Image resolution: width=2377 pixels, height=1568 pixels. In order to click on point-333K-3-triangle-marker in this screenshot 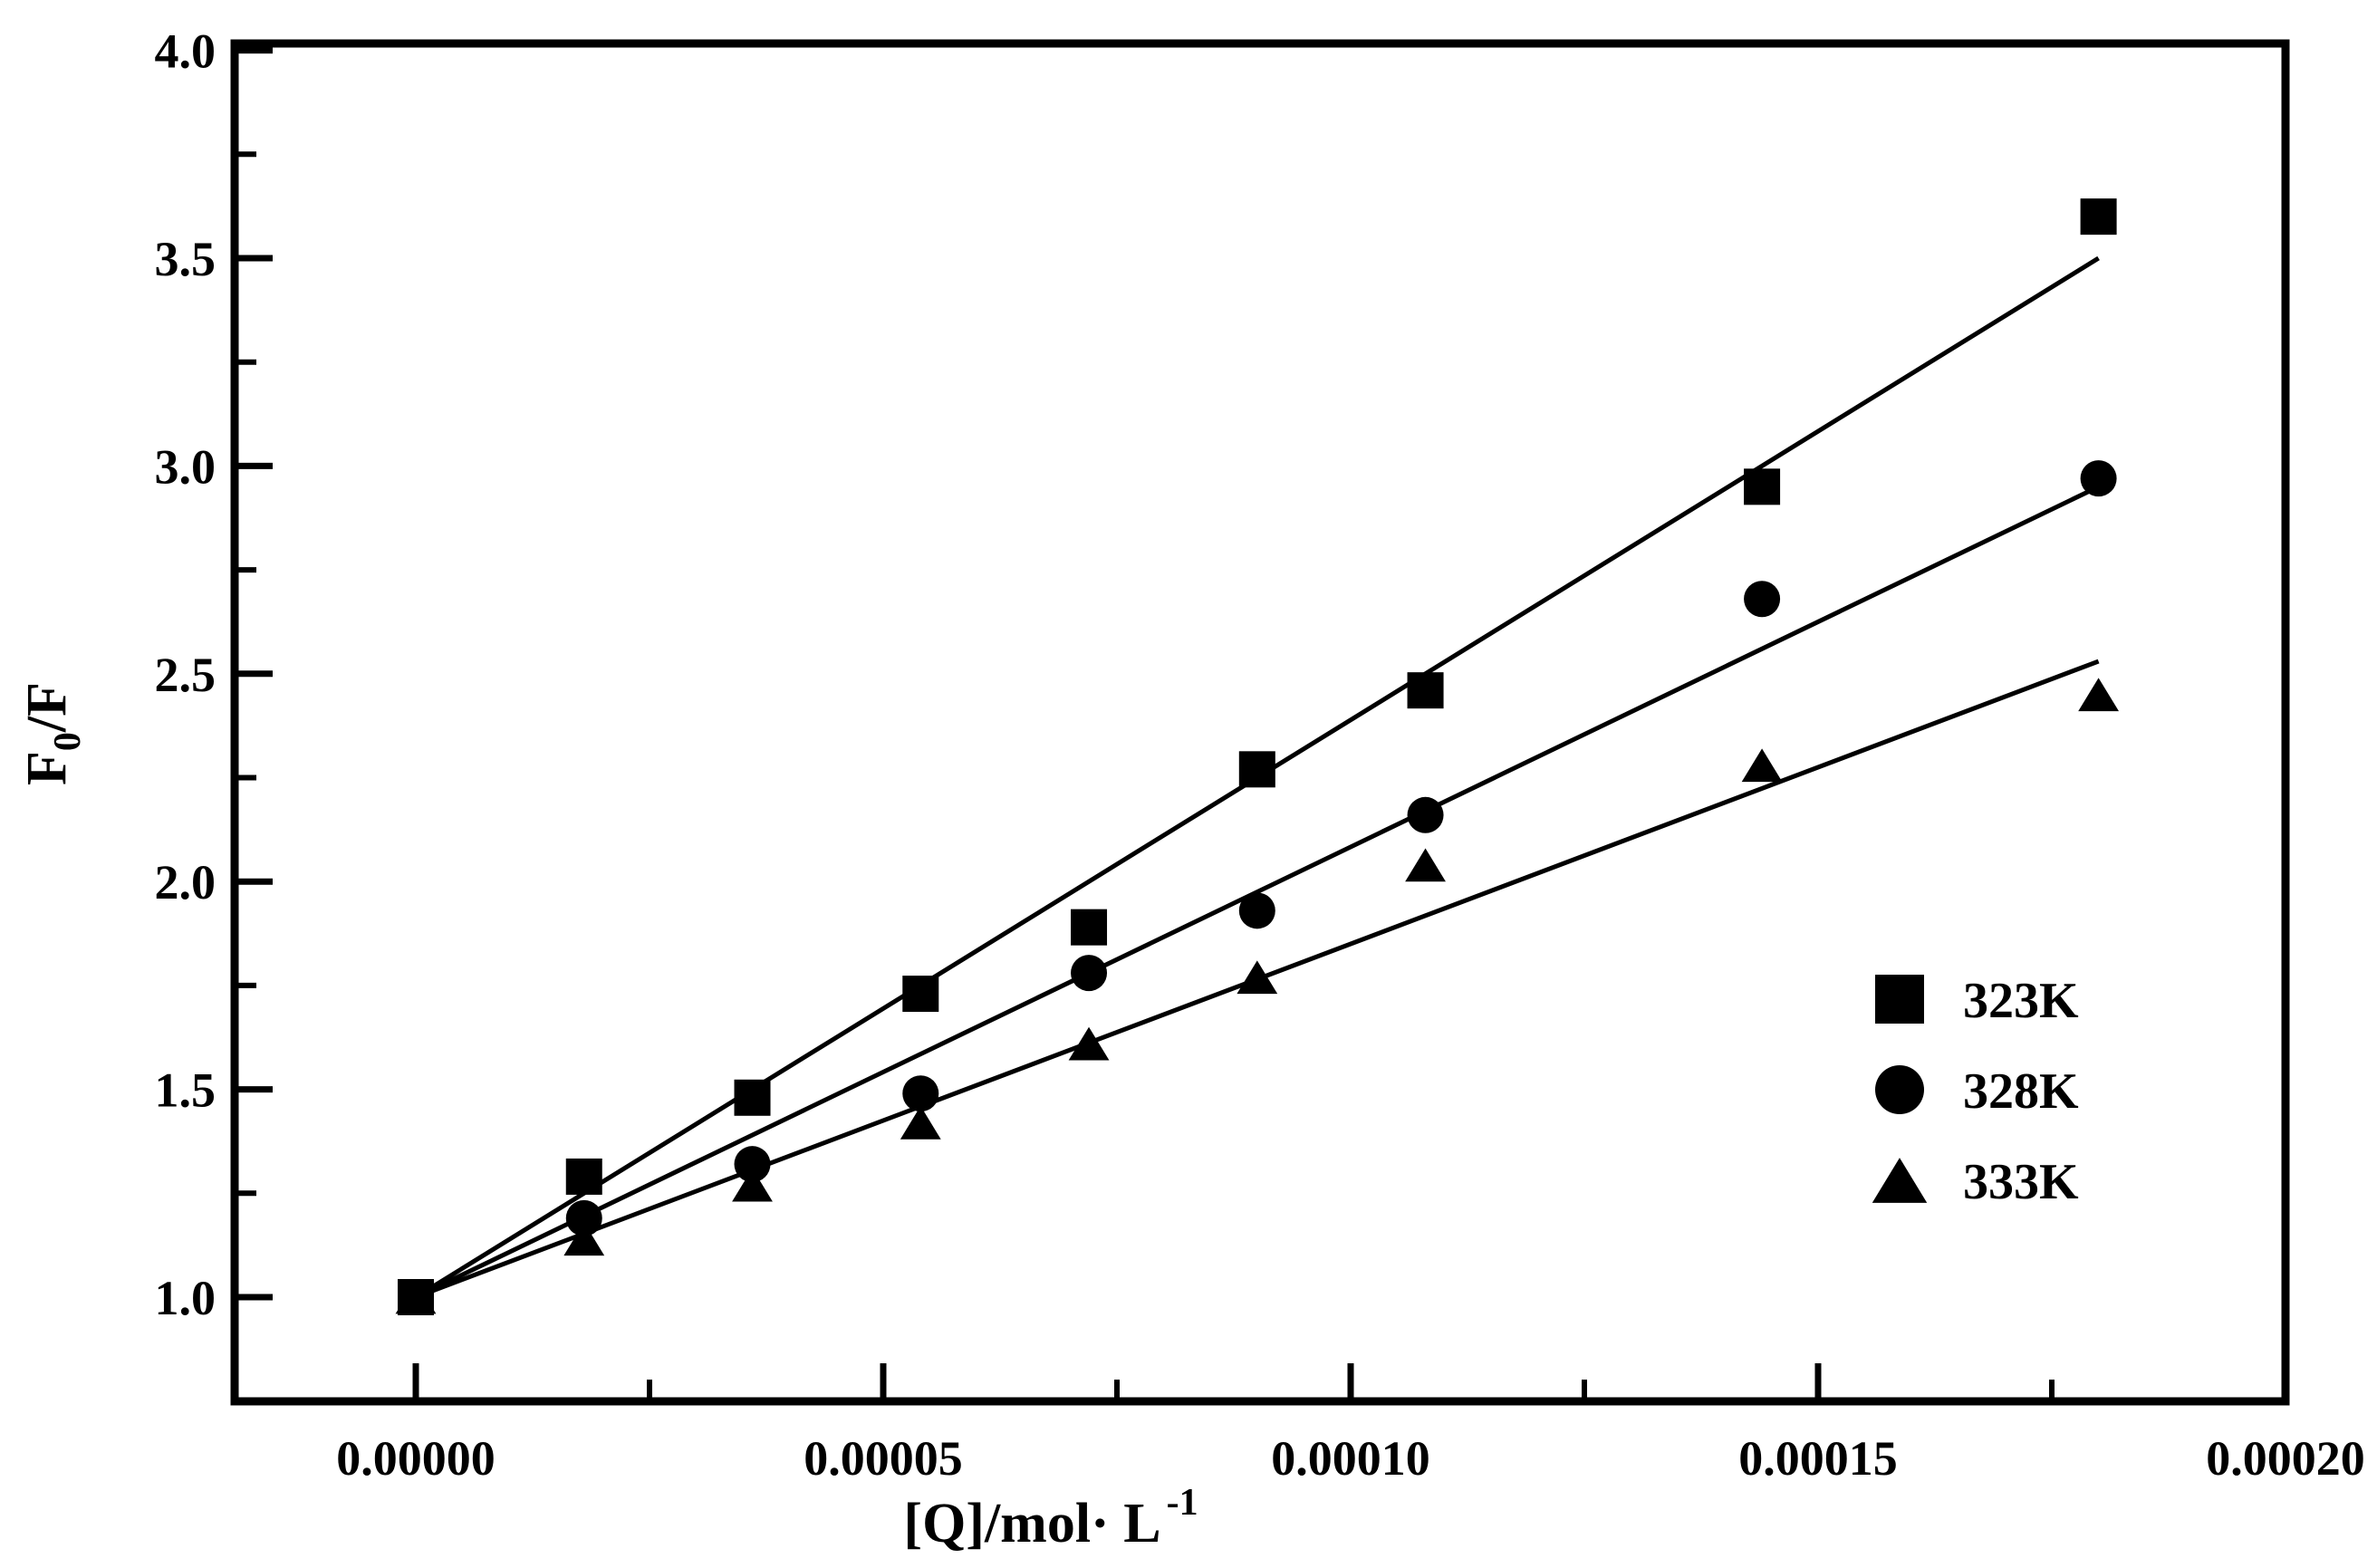, I will do `click(920, 1122)`.